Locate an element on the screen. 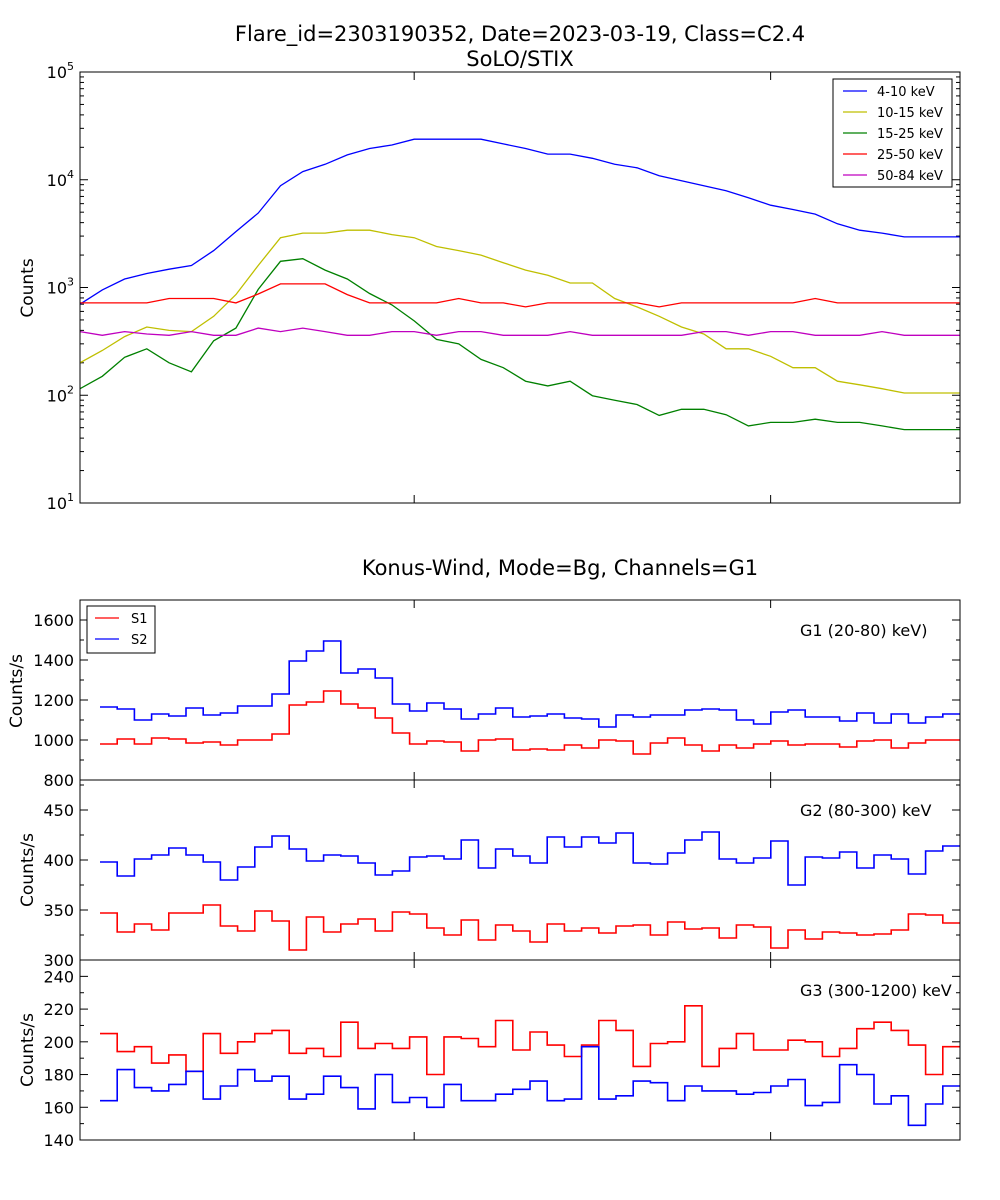 The height and width of the screenshot is (1200, 1000). legend-label: 4-10 keV is located at coordinates (906, 92).